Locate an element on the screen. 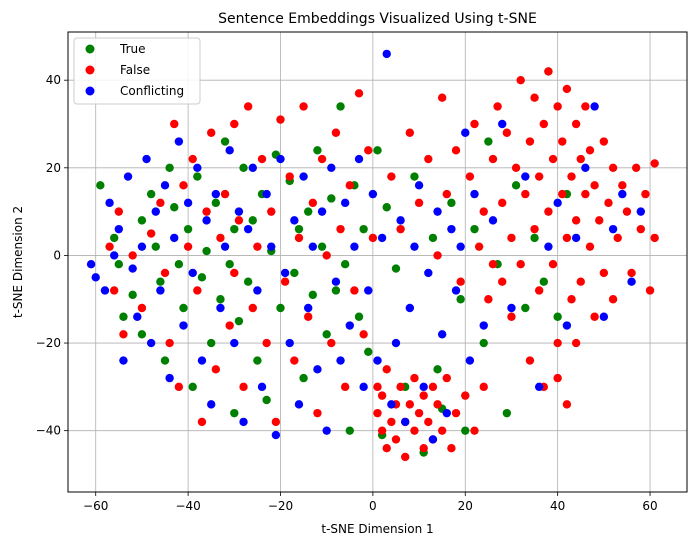 The image size is (698, 547). x-tick-label: 0 is located at coordinates (373, 506).